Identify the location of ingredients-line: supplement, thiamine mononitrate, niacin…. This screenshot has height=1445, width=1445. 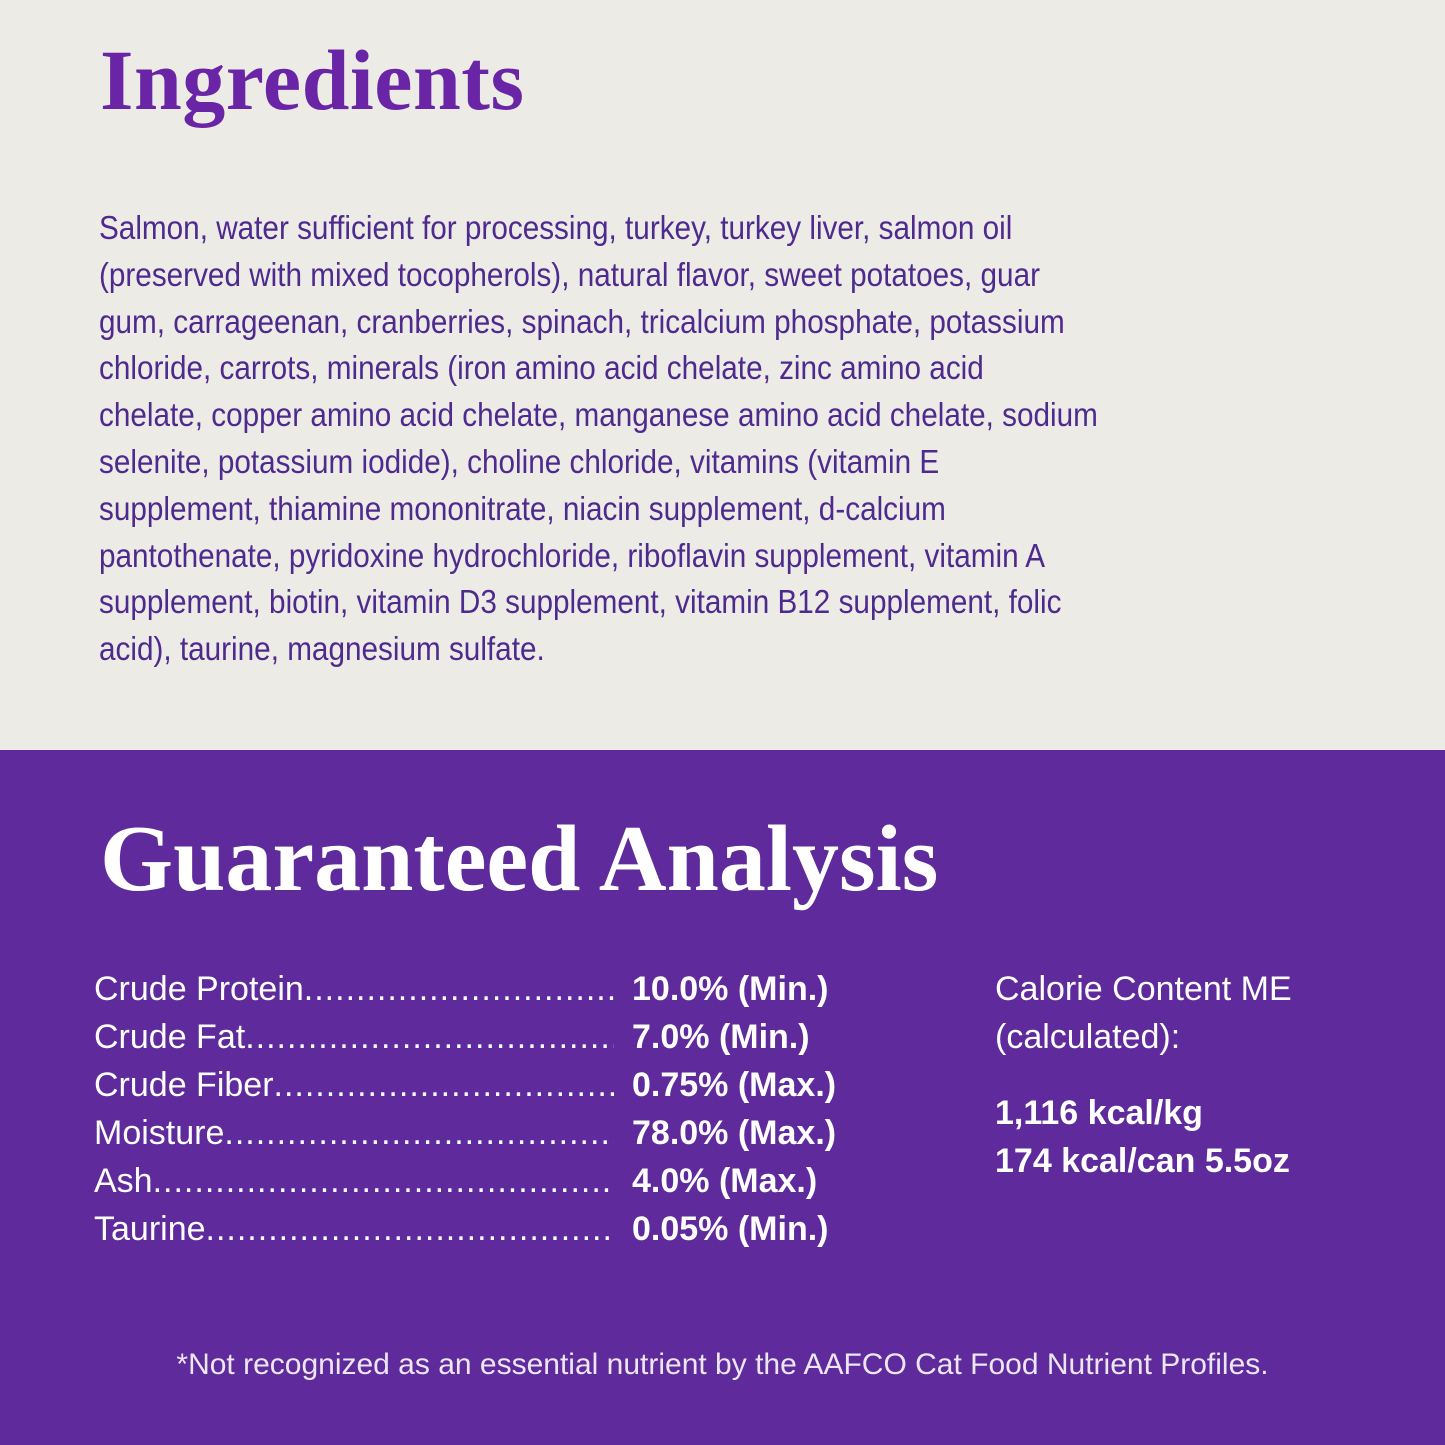
(522, 508).